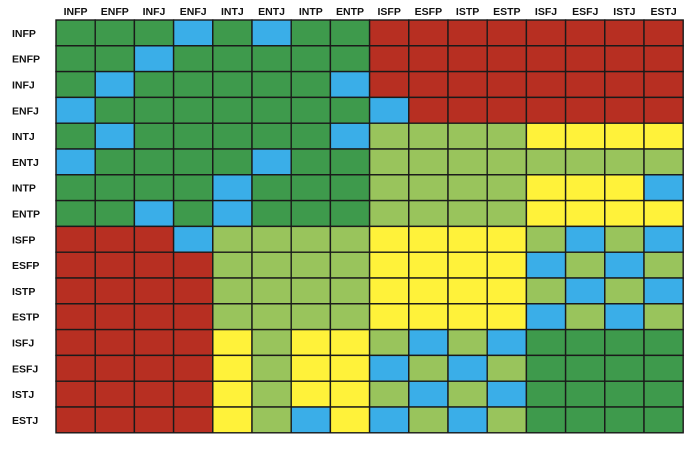 The height and width of the screenshot is (451, 697). I want to click on cell-infj-enfj, so click(193, 84).